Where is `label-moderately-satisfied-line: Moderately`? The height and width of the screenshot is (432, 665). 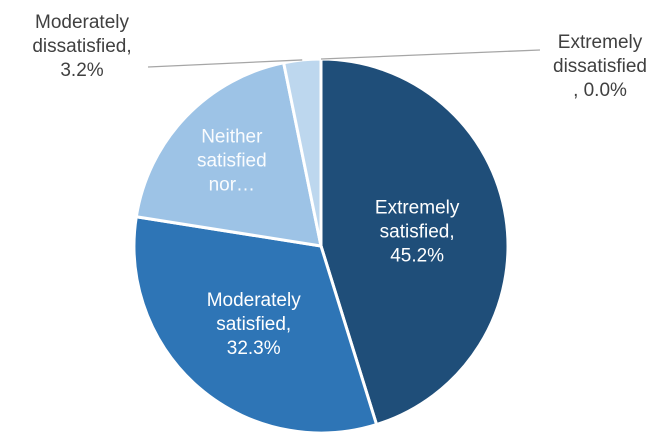 label-moderately-satisfied-line: Moderately is located at coordinates (254, 300).